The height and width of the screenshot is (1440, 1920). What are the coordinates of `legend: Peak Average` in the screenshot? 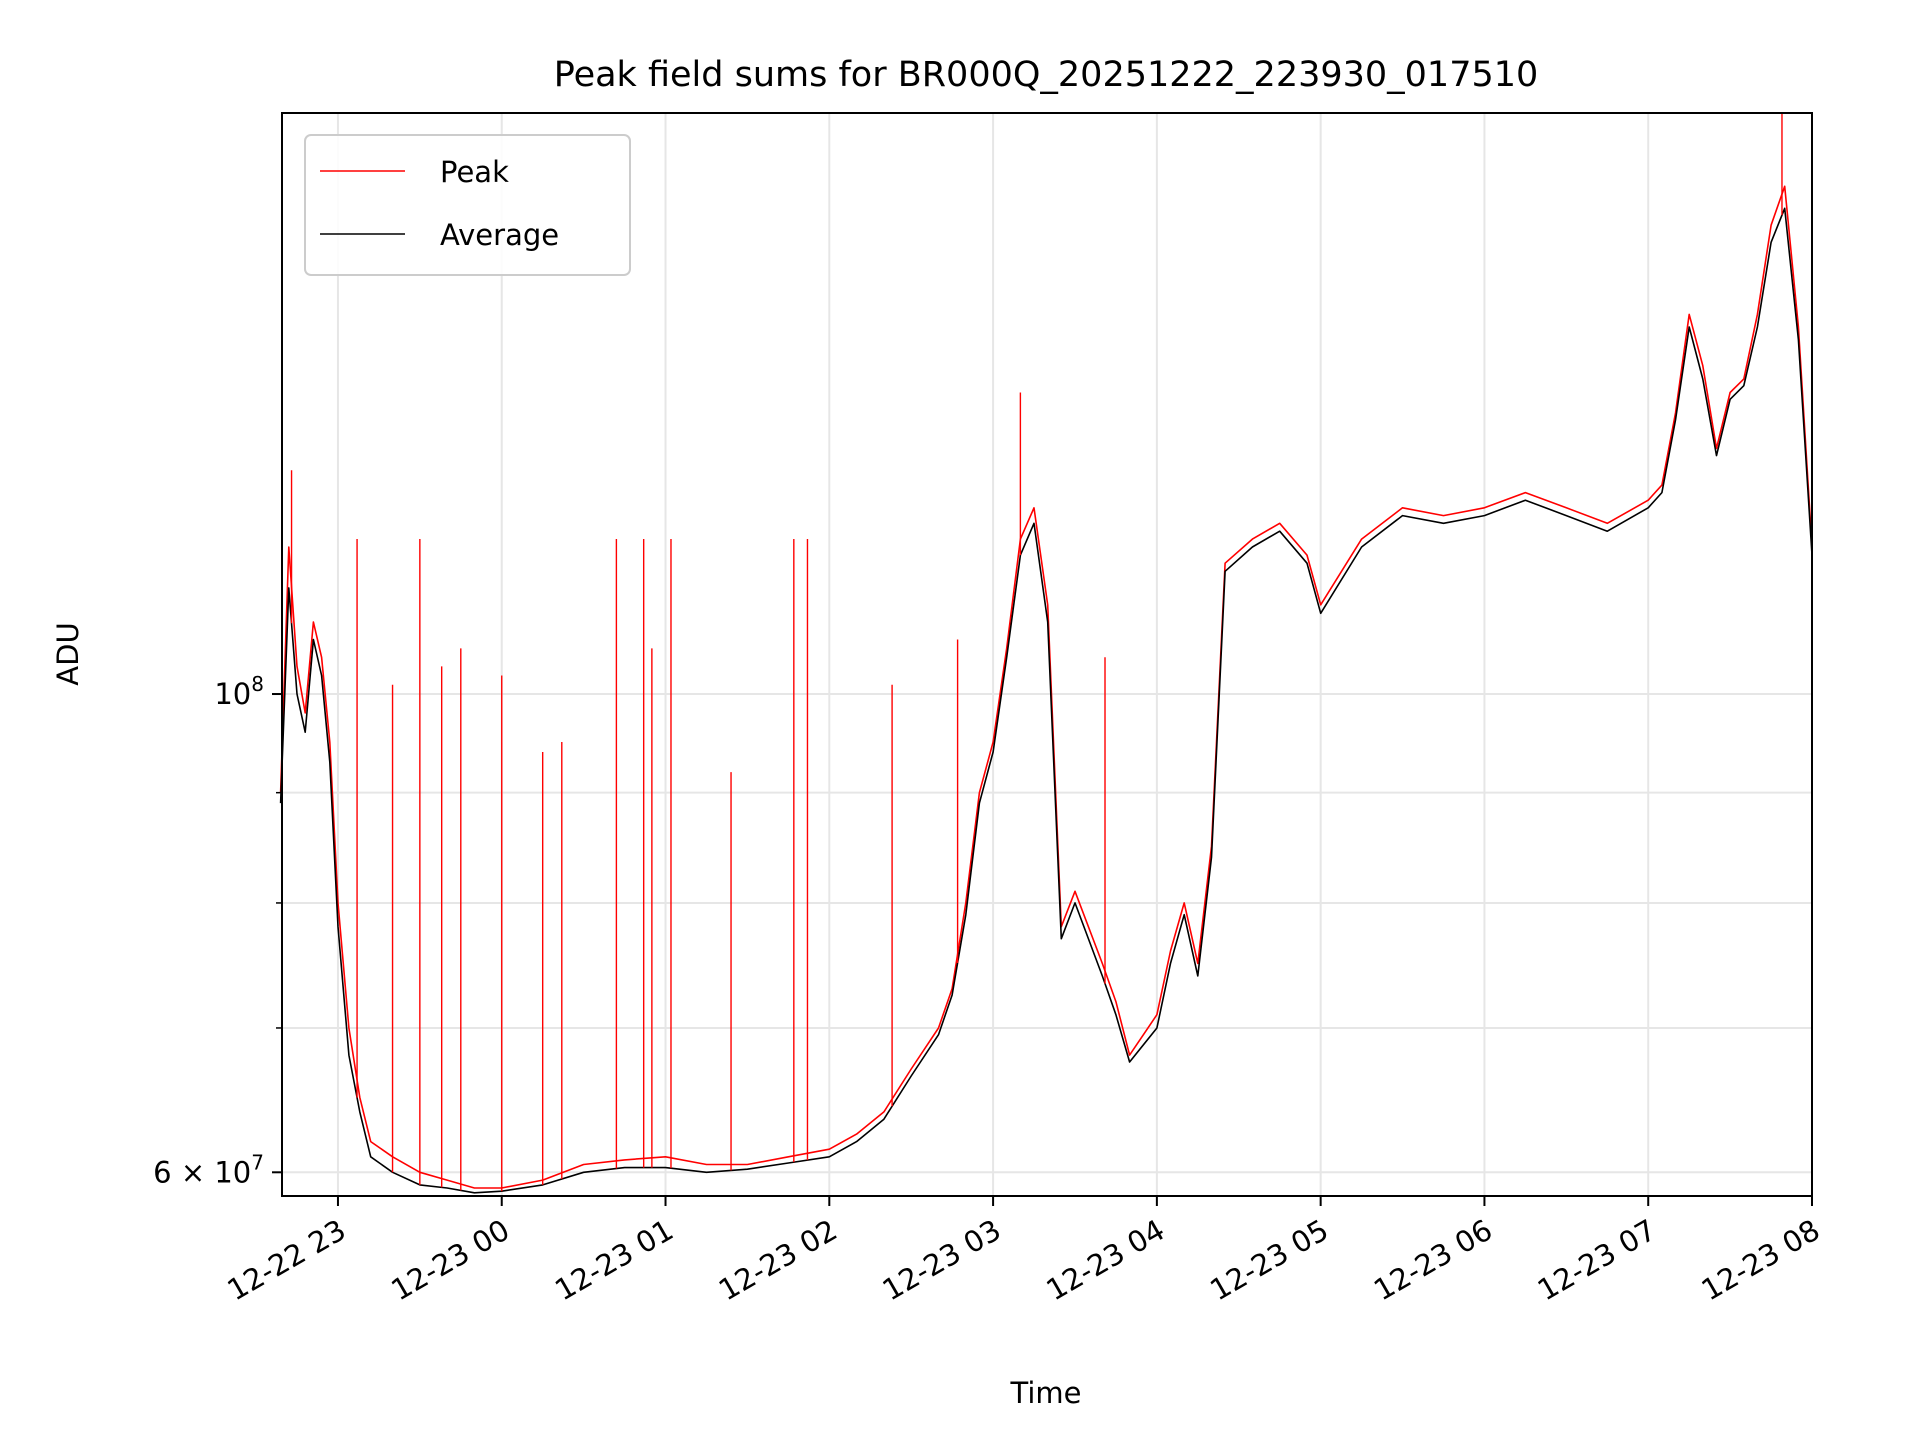 It's located at (467, 205).